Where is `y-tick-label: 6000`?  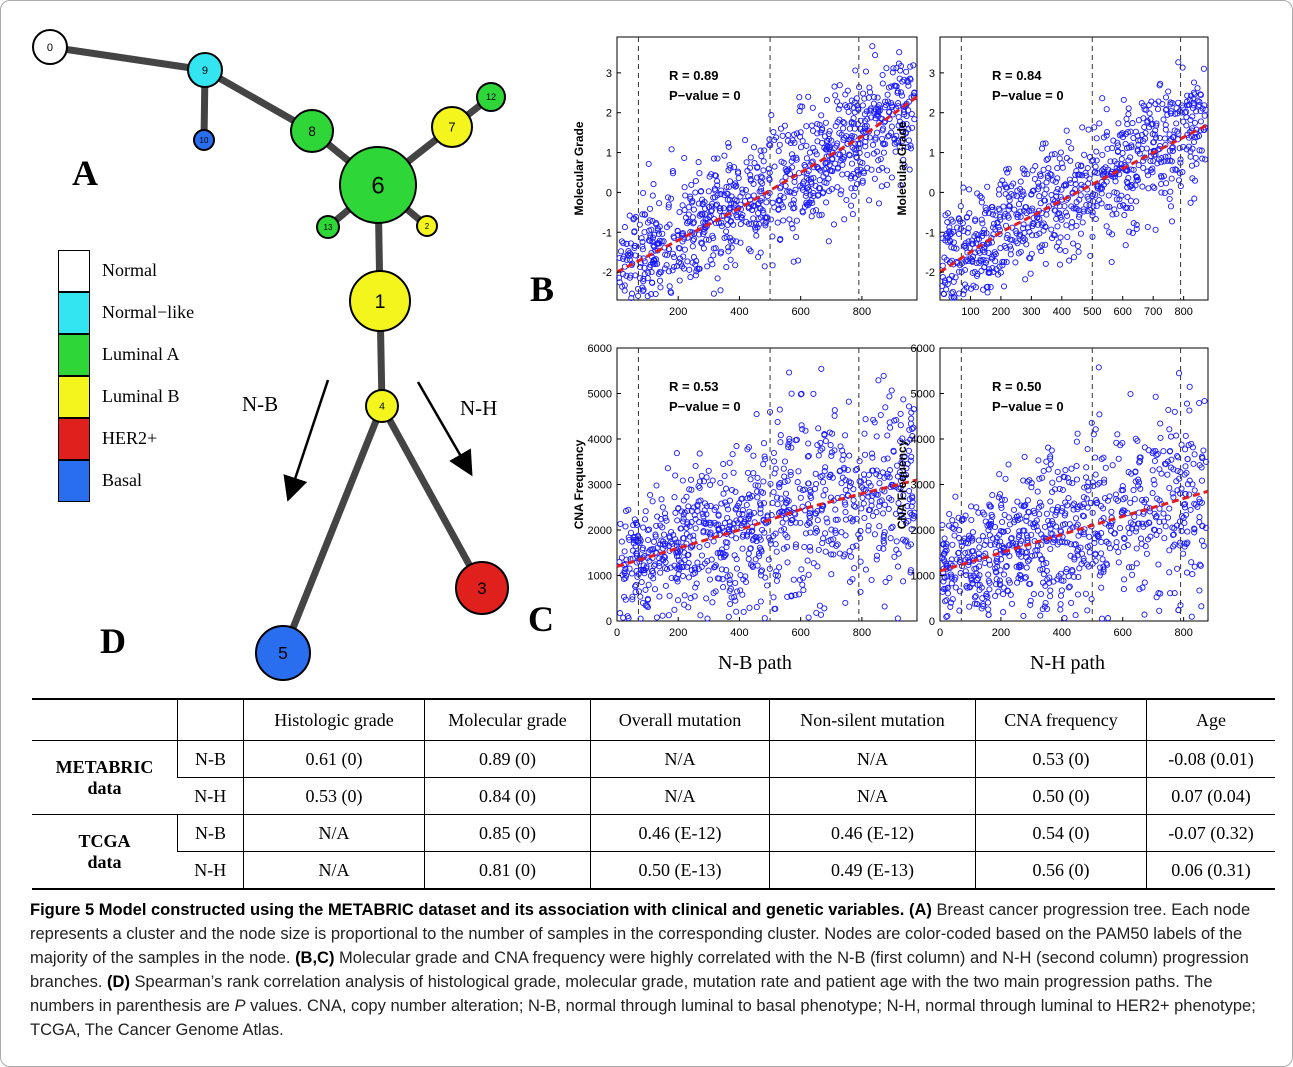
y-tick-label: 6000 is located at coordinates (923, 349).